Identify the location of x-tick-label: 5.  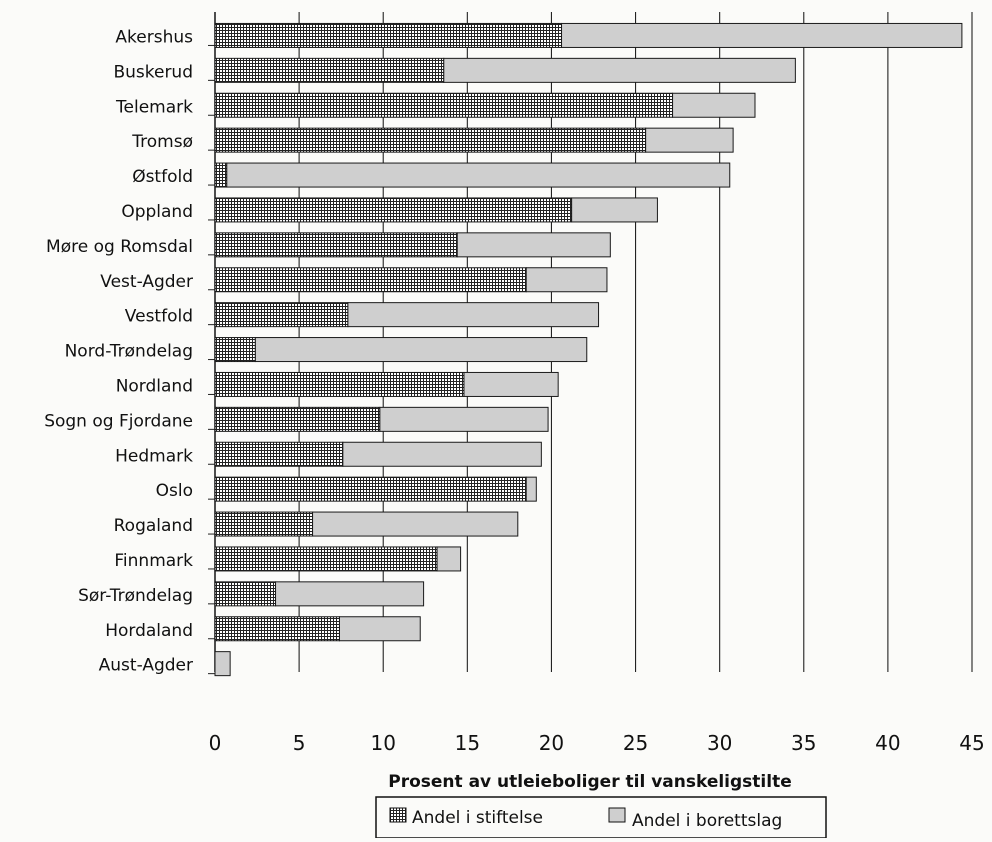
(299, 743).